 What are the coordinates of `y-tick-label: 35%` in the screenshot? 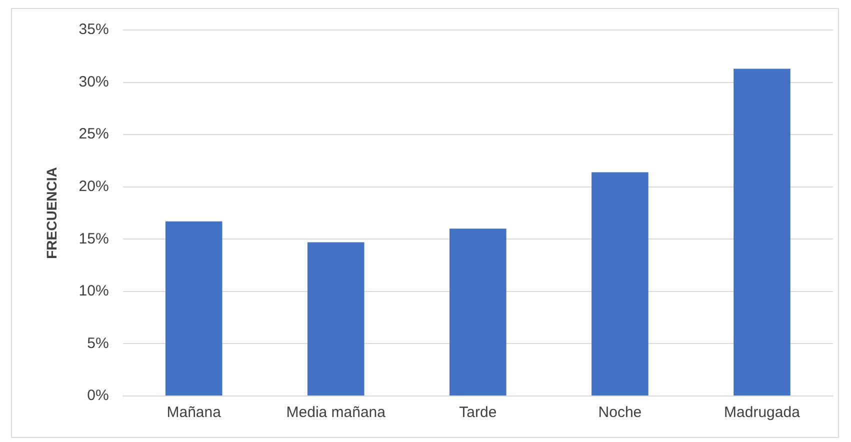 It's located at (93, 29).